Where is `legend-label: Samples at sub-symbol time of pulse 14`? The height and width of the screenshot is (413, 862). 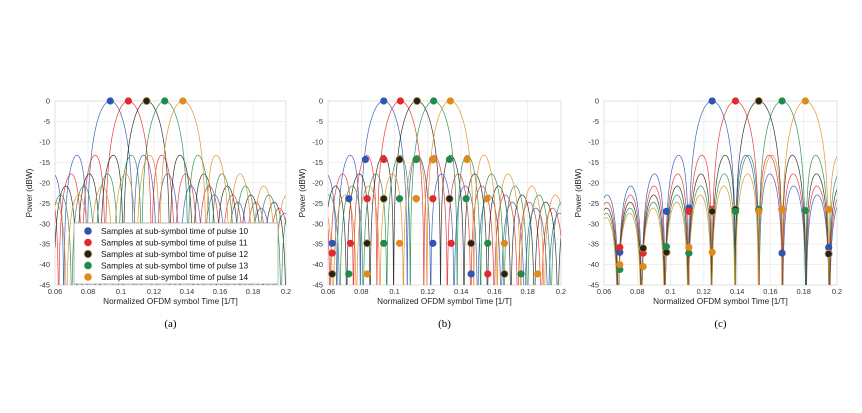
legend-label: Samples at sub-symbol time of pulse 14 is located at coordinates (174, 277).